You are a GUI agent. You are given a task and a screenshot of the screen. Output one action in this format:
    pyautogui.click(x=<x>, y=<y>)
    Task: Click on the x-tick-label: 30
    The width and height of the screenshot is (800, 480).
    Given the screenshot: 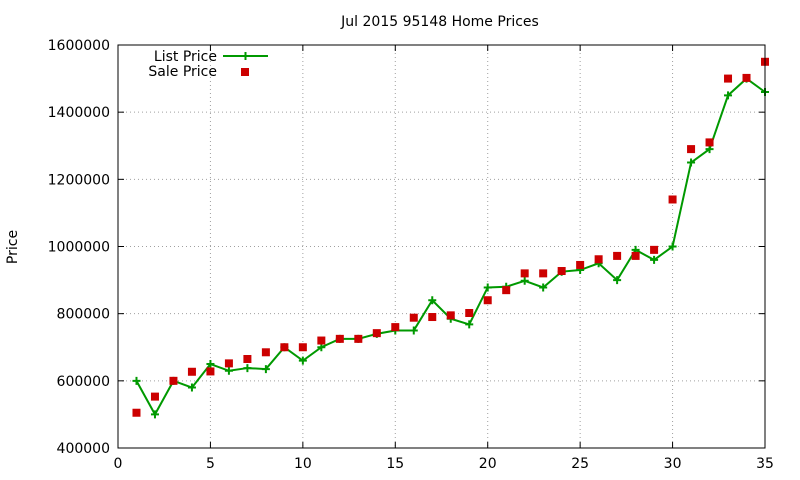 What is the action you would take?
    pyautogui.click(x=673, y=464)
    